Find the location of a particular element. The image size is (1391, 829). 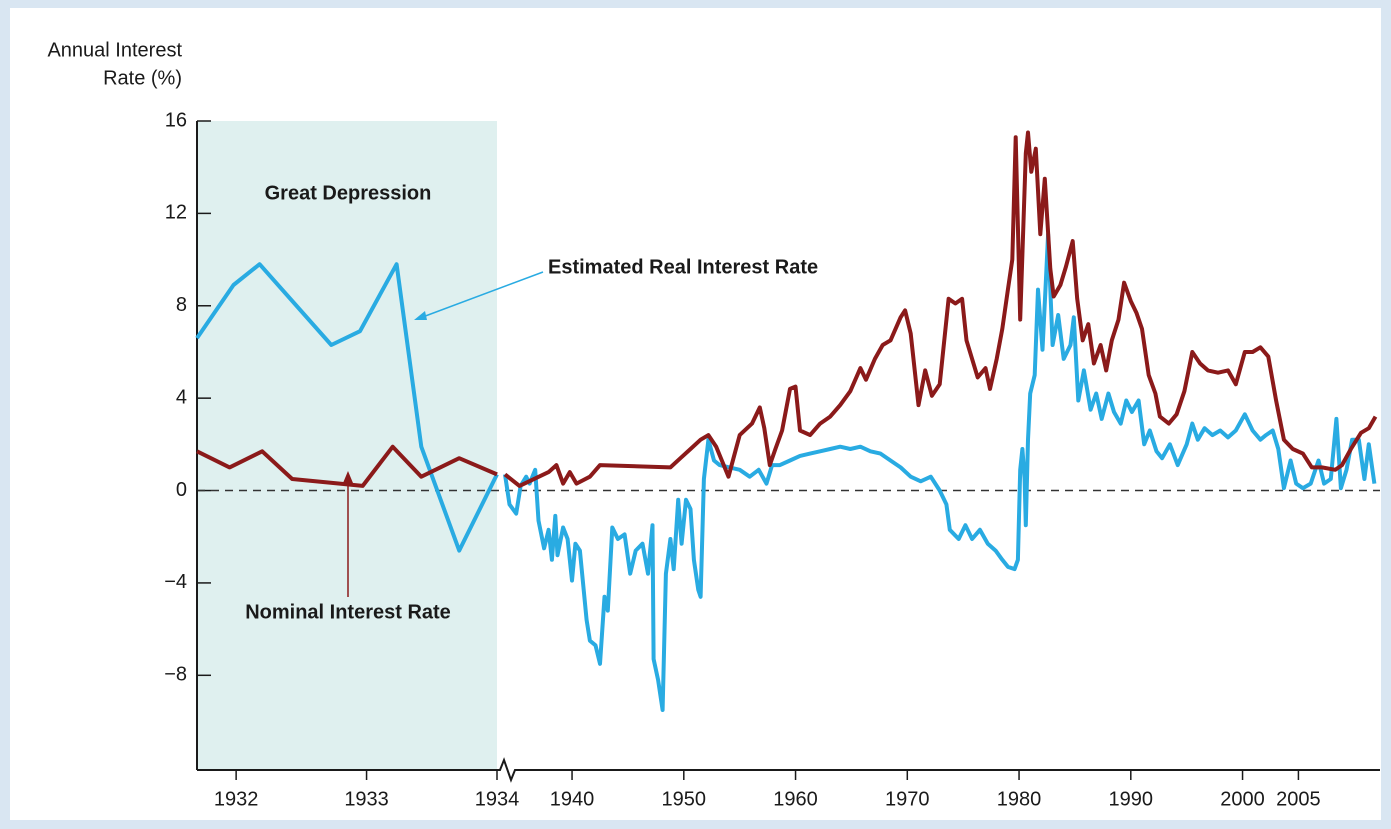

x-tick-label: 1934 is located at coordinates (497, 799).